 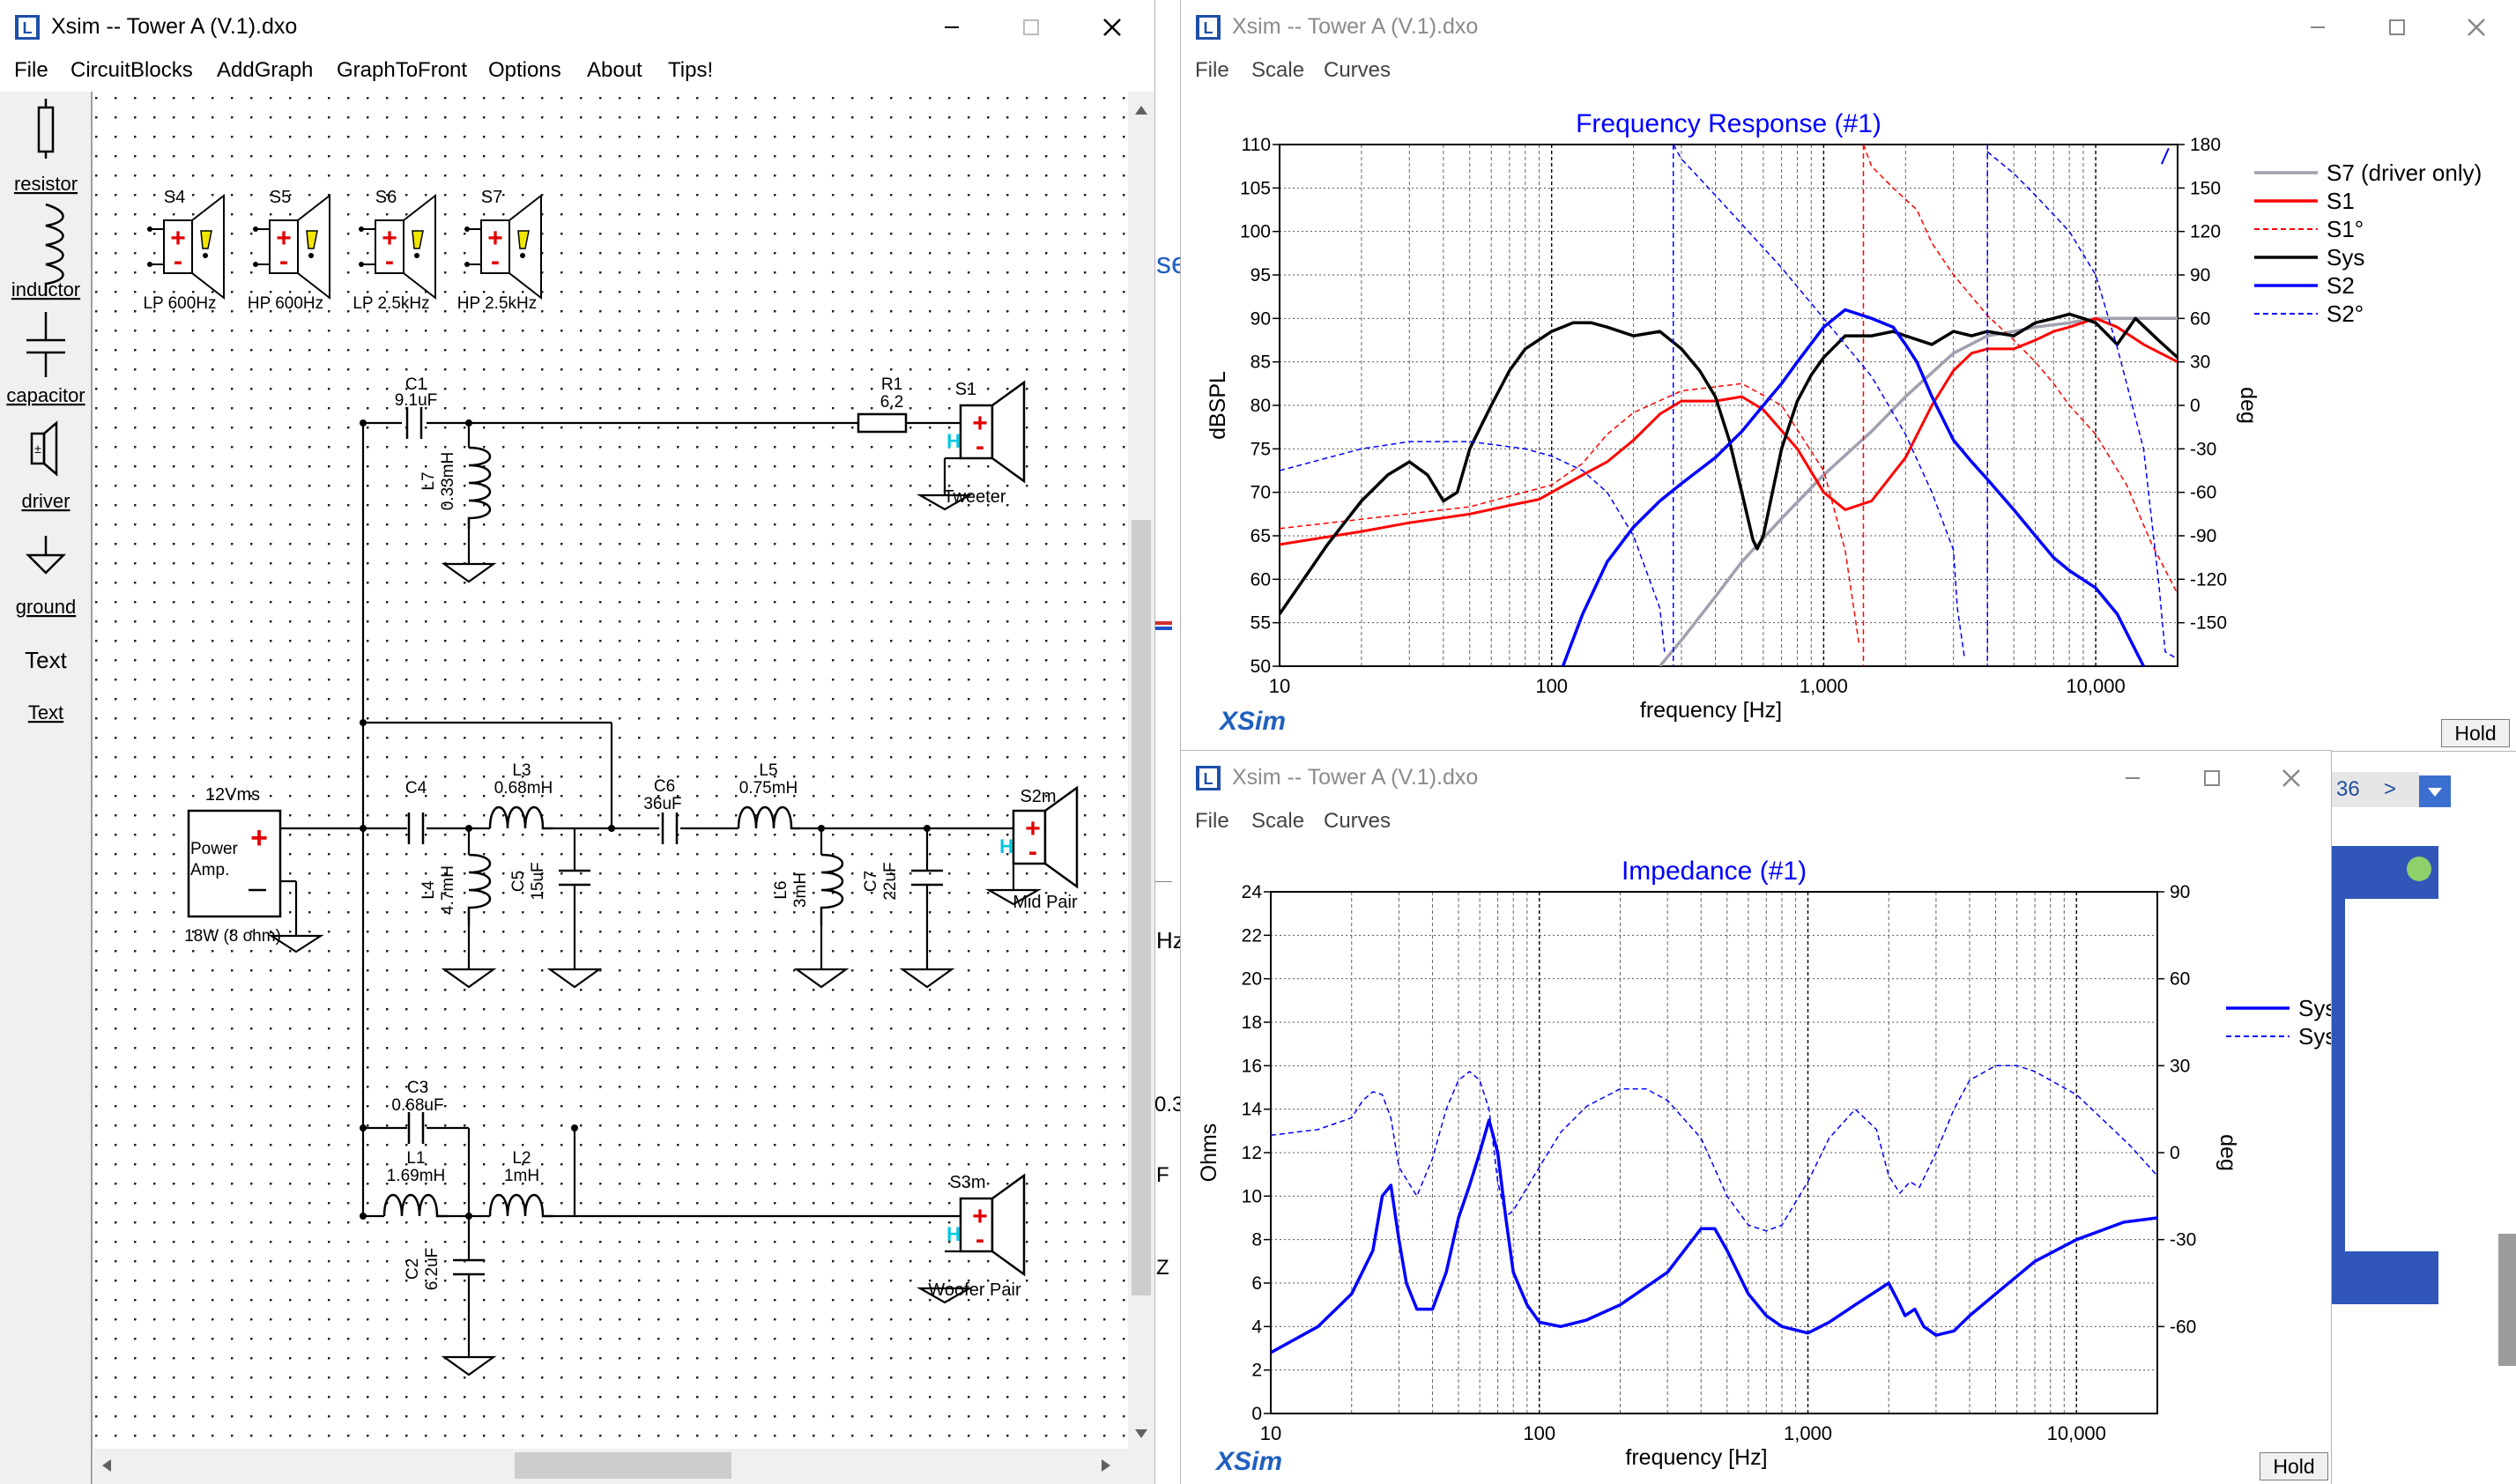 What do you see at coordinates (45, 344) in the screenshot?
I see `palette-capacitor` at bounding box center [45, 344].